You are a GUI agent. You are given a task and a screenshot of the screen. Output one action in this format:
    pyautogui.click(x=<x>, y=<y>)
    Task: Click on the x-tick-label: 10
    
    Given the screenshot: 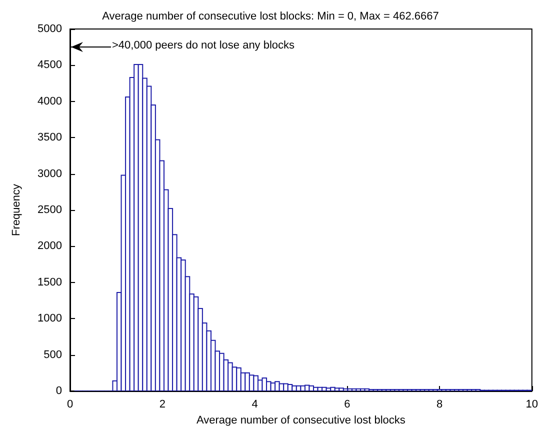 What is the action you would take?
    pyautogui.click(x=532, y=404)
    